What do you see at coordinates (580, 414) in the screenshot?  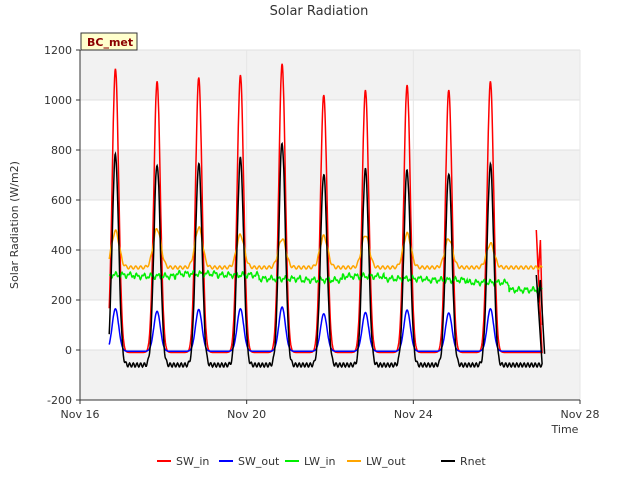 I see `x-tick-label: Nov 28` at bounding box center [580, 414].